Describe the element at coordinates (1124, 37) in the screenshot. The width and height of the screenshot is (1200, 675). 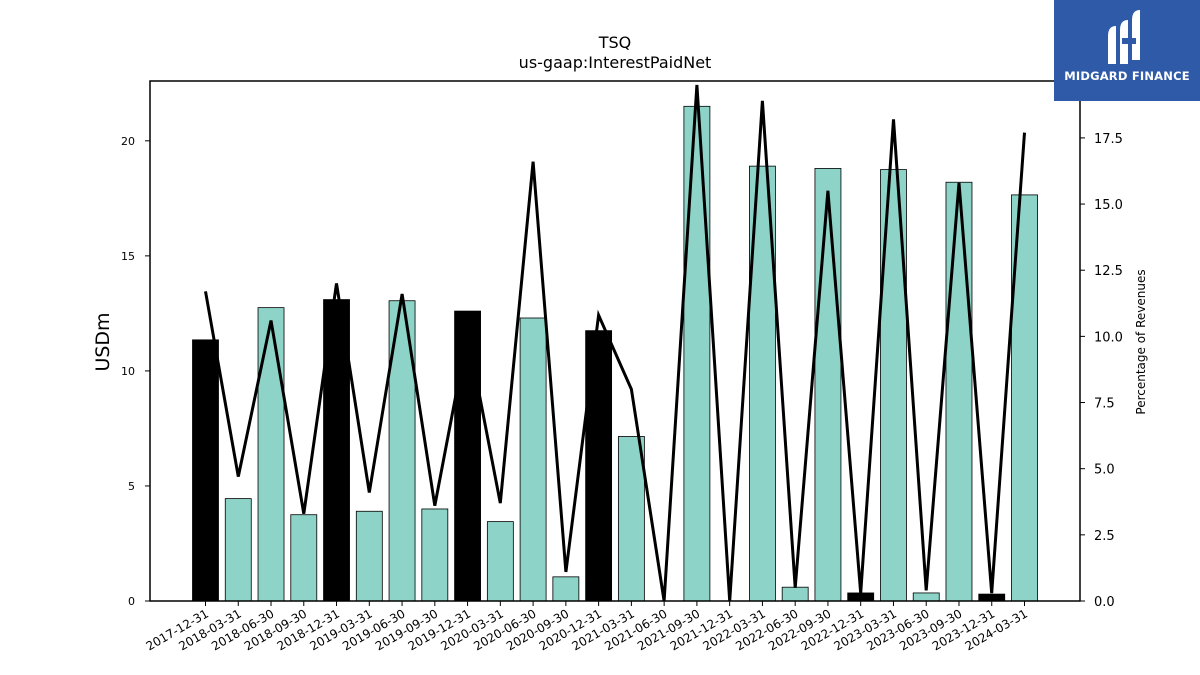
I see `logo-mark-icon` at that location.